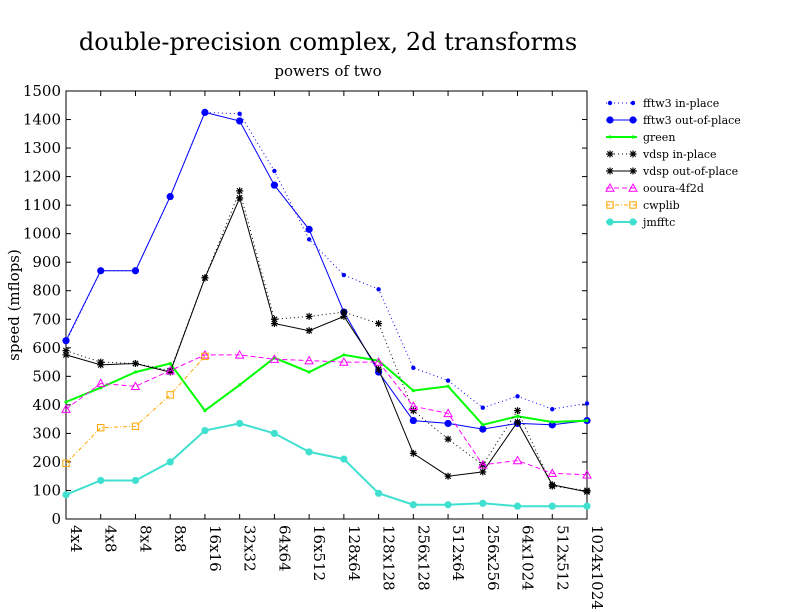 The height and width of the screenshot is (612, 792). I want to click on x-tick-label-4: 16x16, so click(215, 548).